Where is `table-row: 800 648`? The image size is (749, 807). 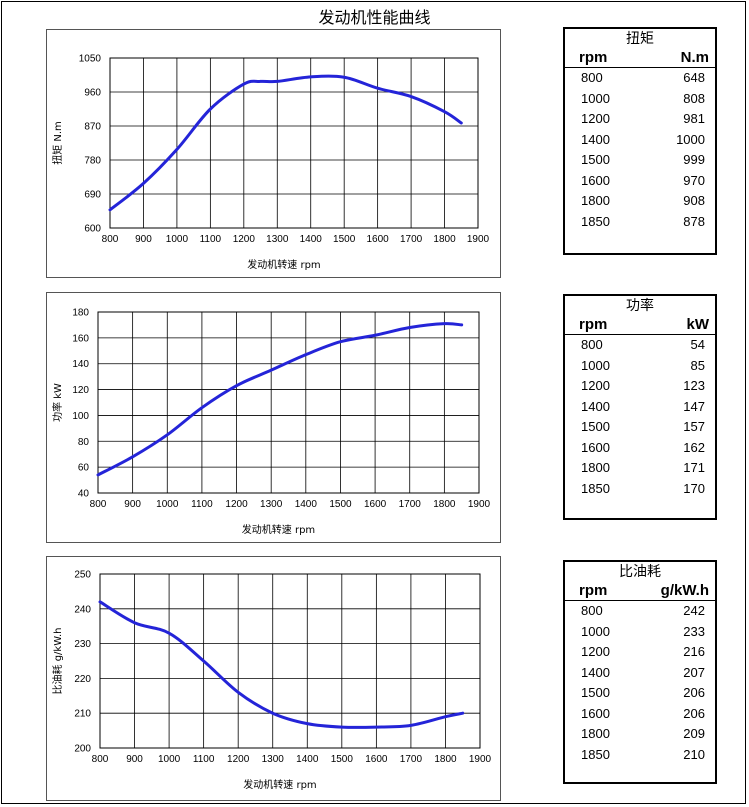
table-row: 800 648 is located at coordinates (640, 78).